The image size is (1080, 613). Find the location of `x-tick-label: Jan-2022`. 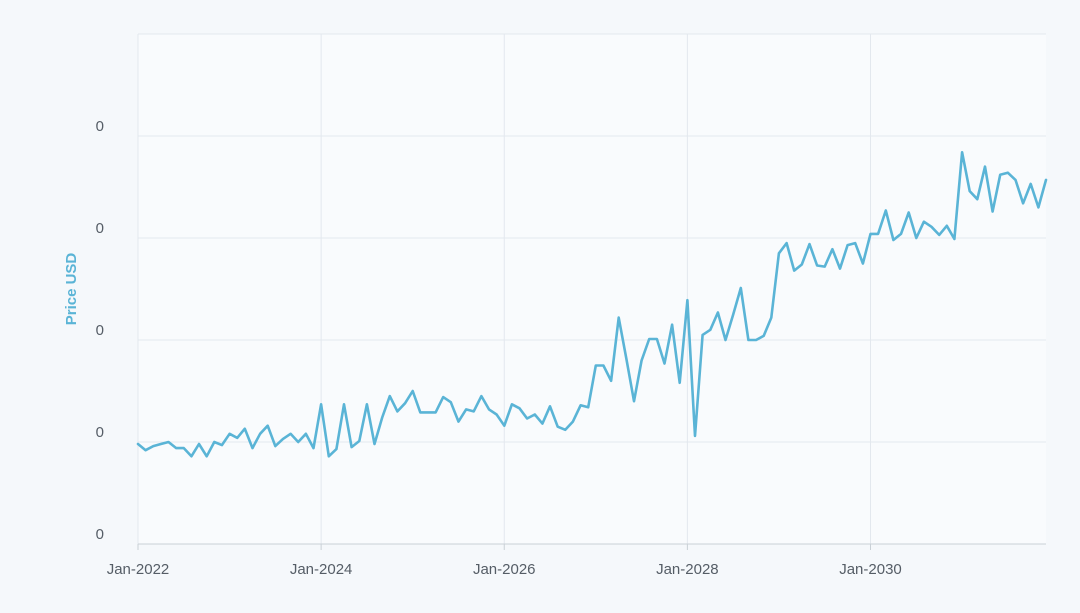

x-tick-label: Jan-2022 is located at coordinates (138, 569).